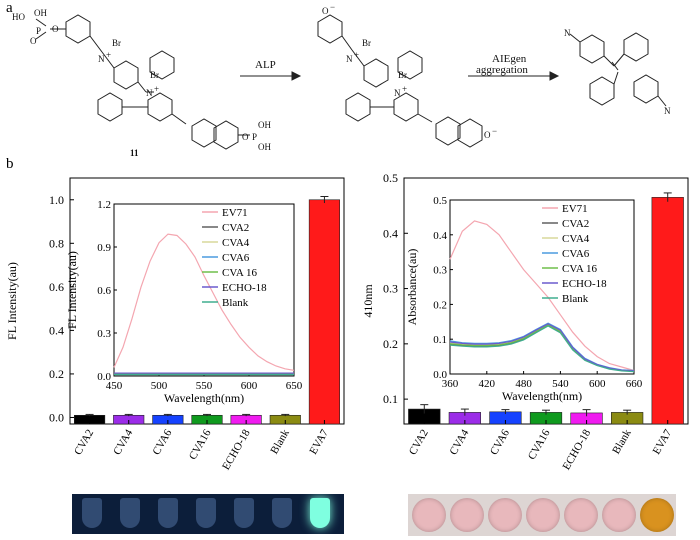 This screenshot has height=540, width=700. Describe the element at coordinates (390, 399) in the screenshot. I see `y-tick-label: 0.1` at that location.